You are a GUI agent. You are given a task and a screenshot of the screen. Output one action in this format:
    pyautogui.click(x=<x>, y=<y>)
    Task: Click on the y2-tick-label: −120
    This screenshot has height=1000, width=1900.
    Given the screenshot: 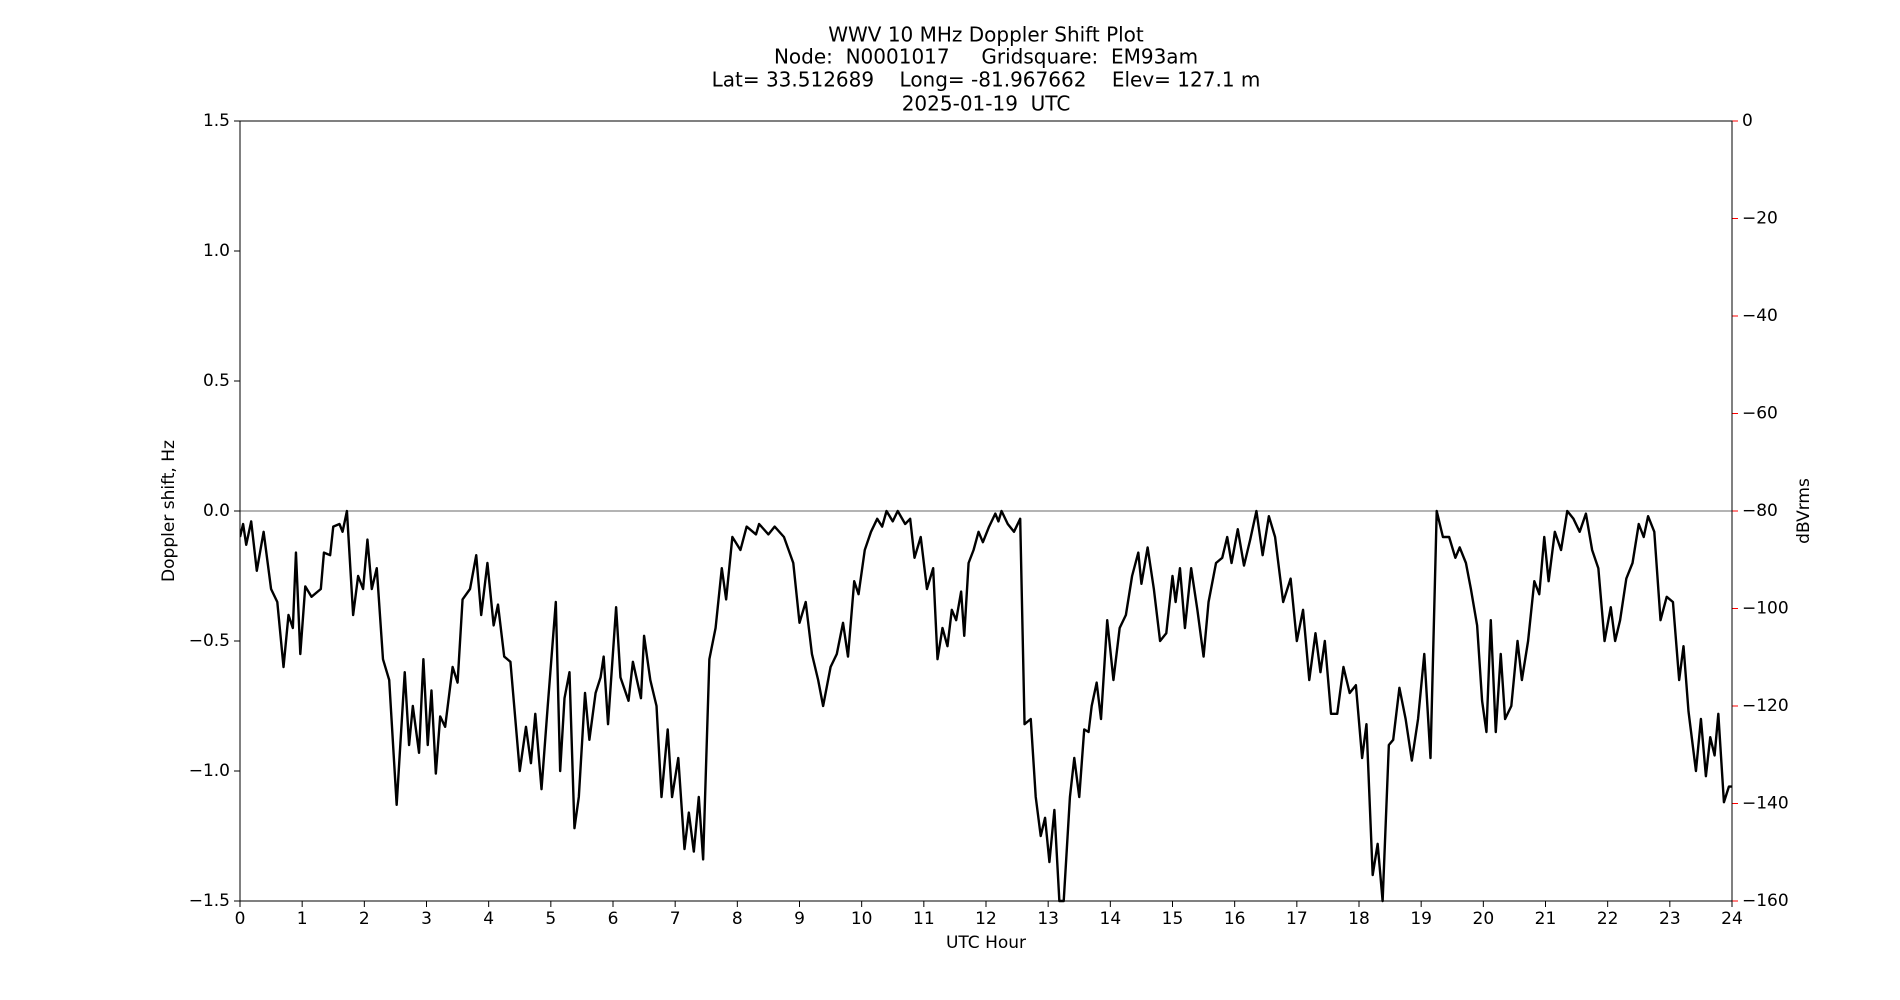 What is the action you would take?
    pyautogui.click(x=1765, y=706)
    